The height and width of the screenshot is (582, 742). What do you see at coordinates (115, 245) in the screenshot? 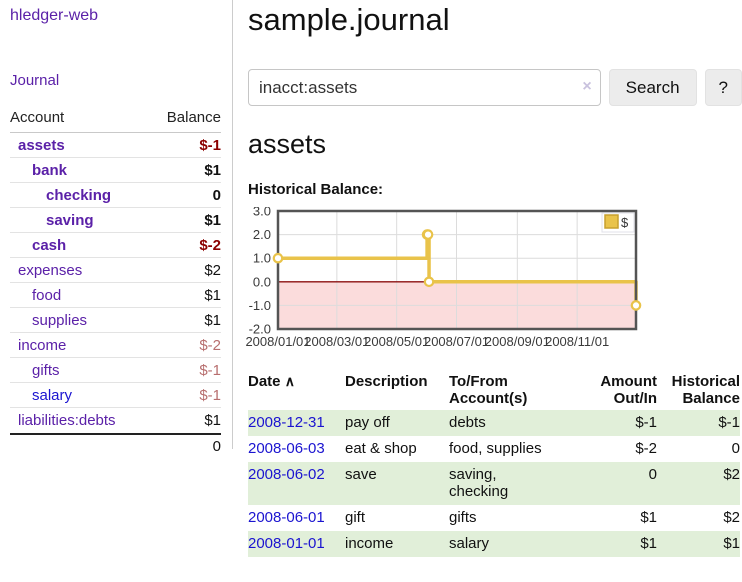
I see `account-row: cash $-2` at bounding box center [115, 245].